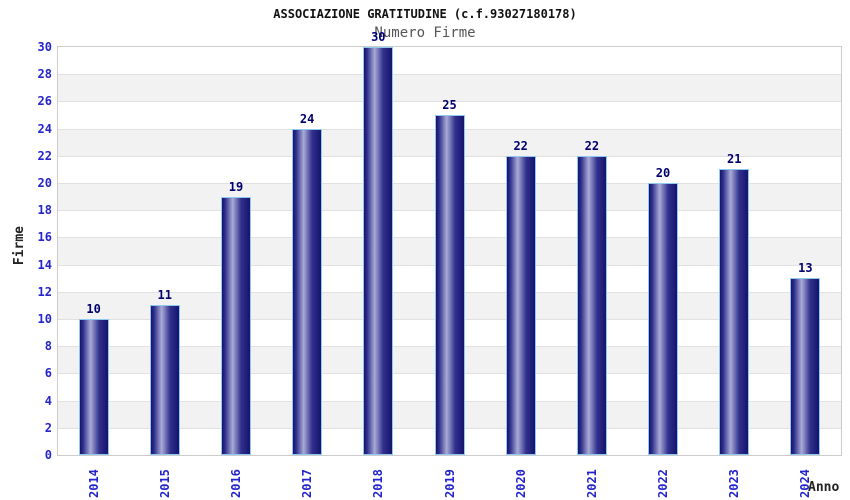 This screenshot has height=500, width=850. What do you see at coordinates (44, 291) in the screenshot?
I see `y-tick-label: 12` at bounding box center [44, 291].